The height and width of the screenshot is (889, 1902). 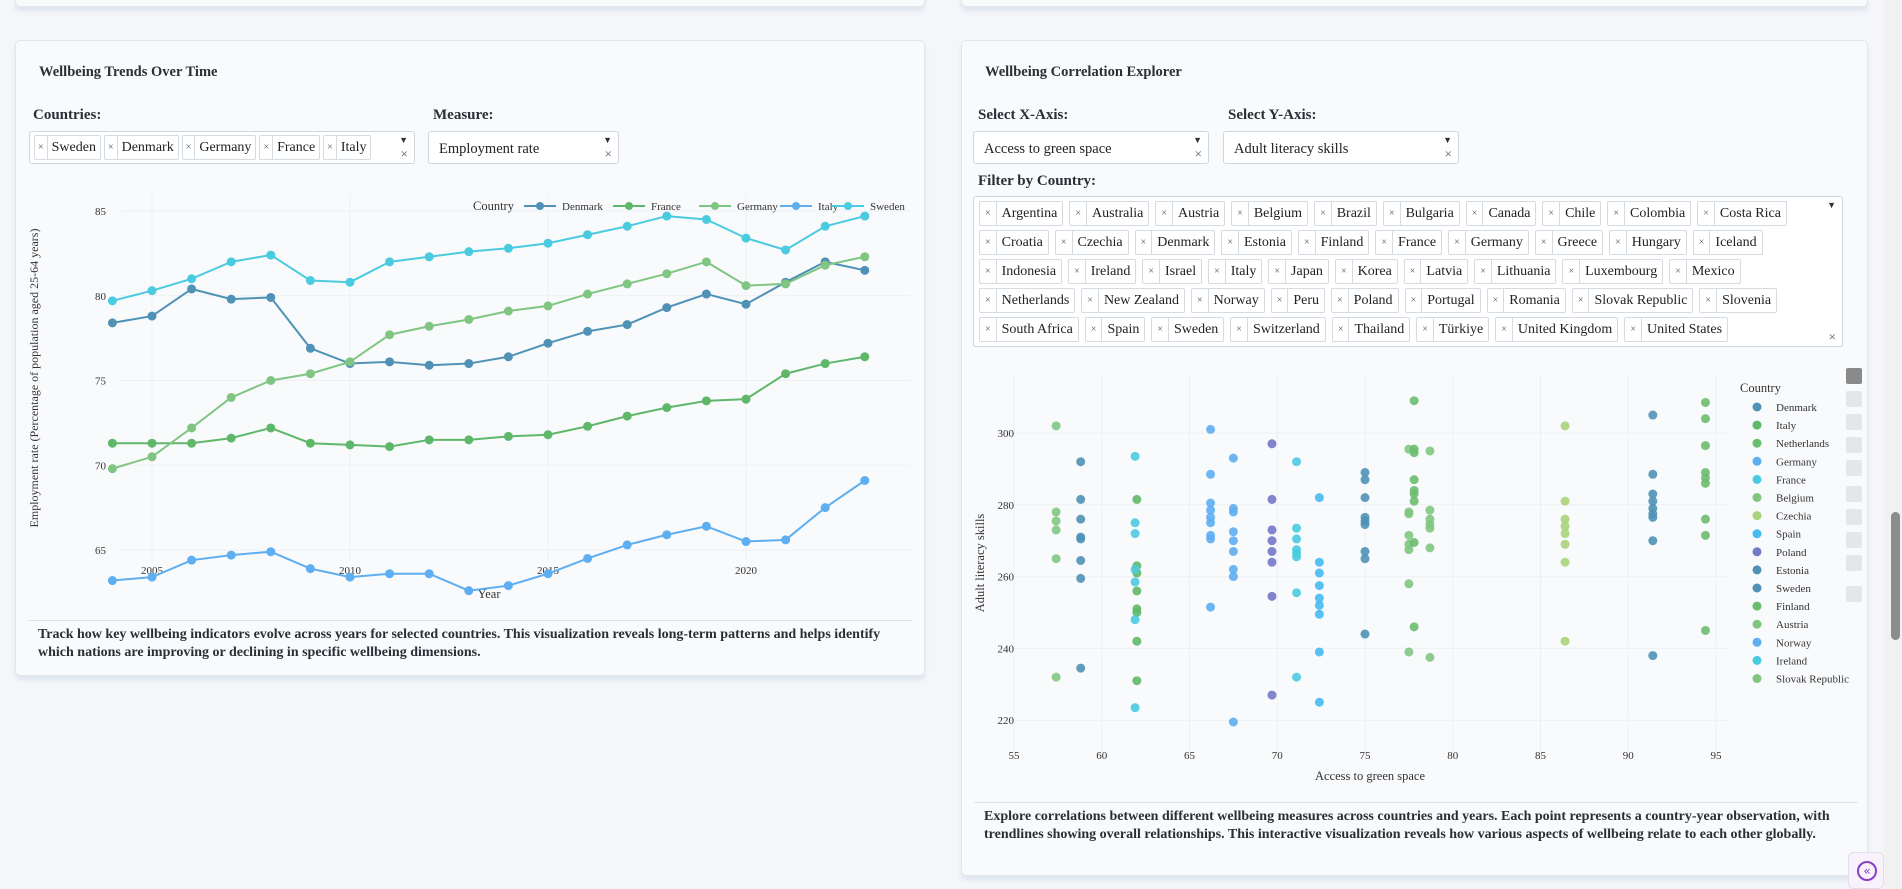 I want to click on countries-multiselect: × Sweden × Denmark × Germany × France × Italy ▼ ×, so click(x=222, y=147).